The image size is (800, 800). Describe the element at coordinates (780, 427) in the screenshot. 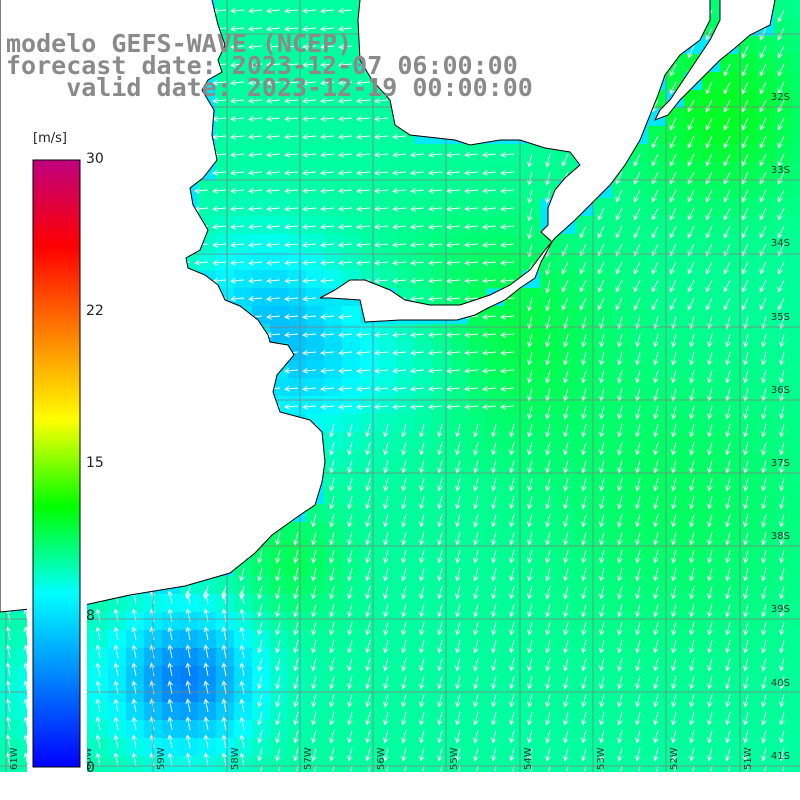

I see `latitude-labels: 32S 33S 34S 35S 36S 37S 38S 39S 40S 41S` at that location.